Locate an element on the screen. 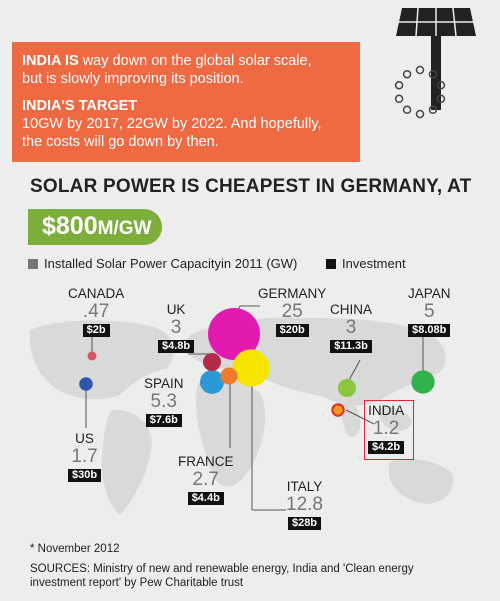 The width and height of the screenshot is (500, 601). bubble-us is located at coordinates (86, 384).